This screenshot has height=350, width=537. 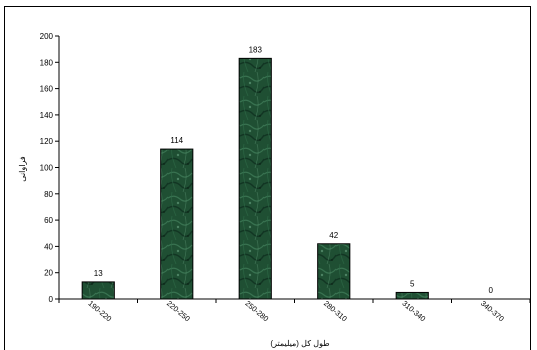 I want to click on y-tick-label: 20, so click(x=48, y=273).